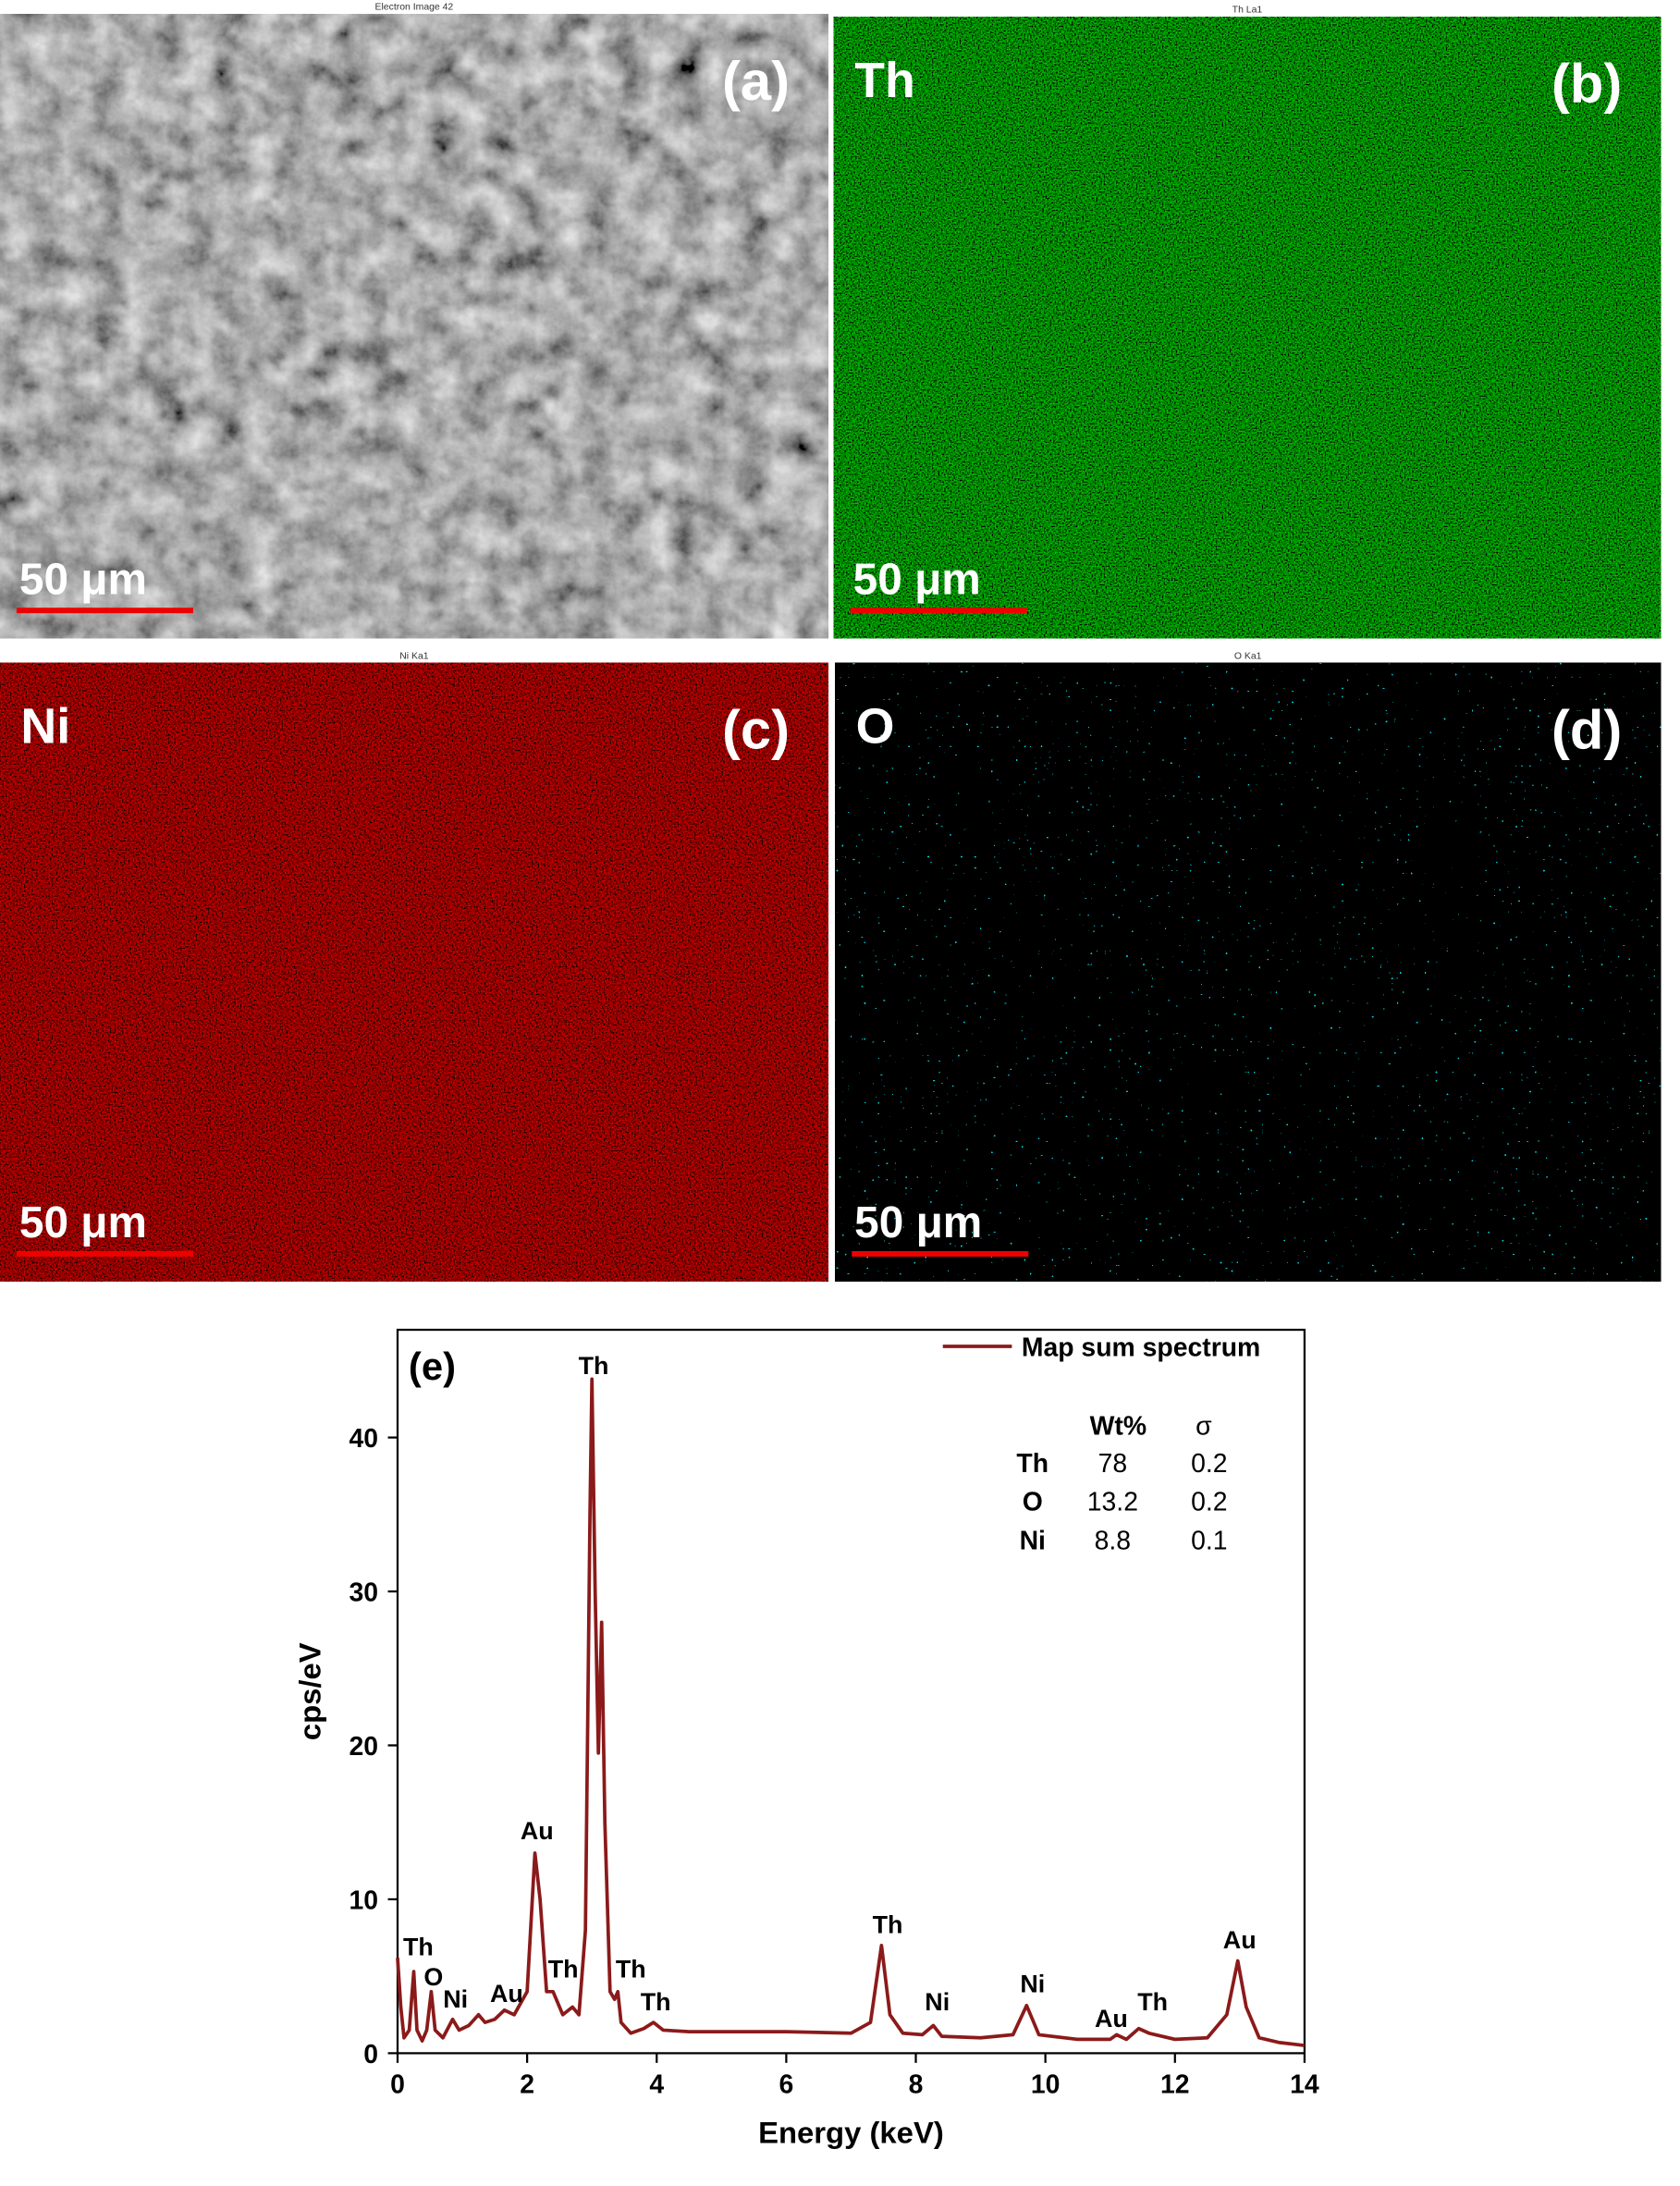  What do you see at coordinates (1586, 729) in the screenshot?
I see `panel-label: (d)` at bounding box center [1586, 729].